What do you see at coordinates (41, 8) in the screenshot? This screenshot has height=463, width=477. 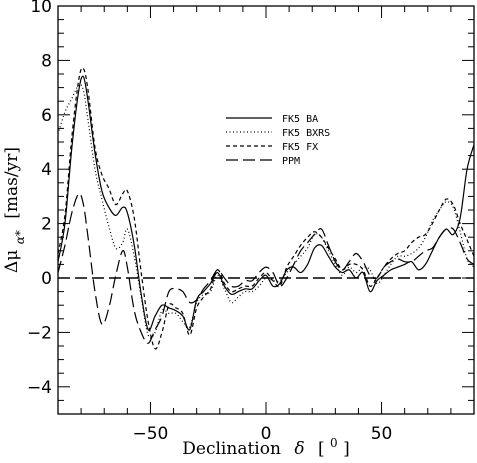 I see `y-tick-label: 10` at bounding box center [41, 8].